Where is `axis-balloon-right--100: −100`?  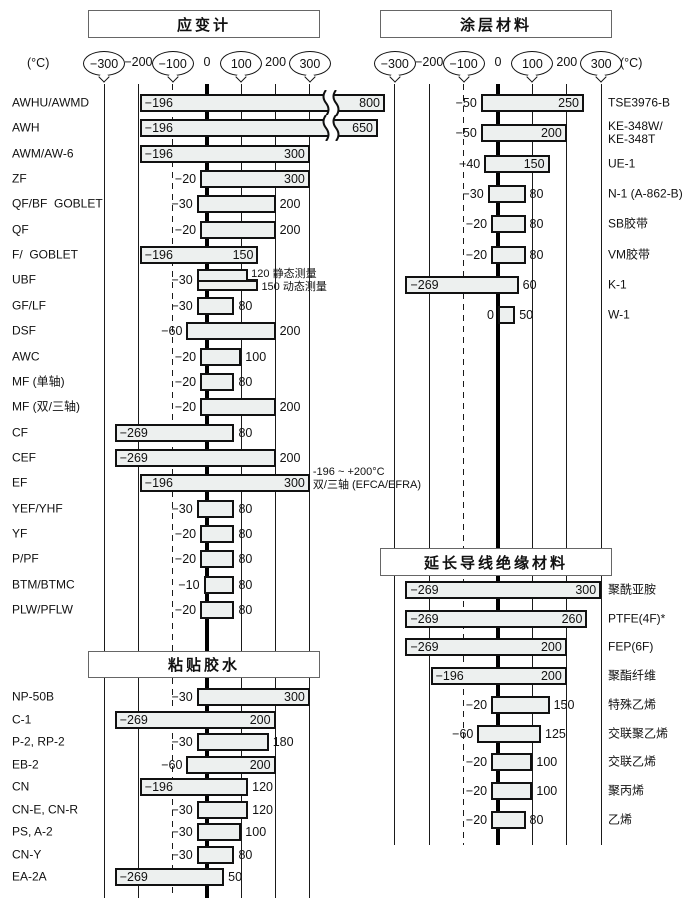
axis-balloon-right--100: −100 is located at coordinates (463, 63).